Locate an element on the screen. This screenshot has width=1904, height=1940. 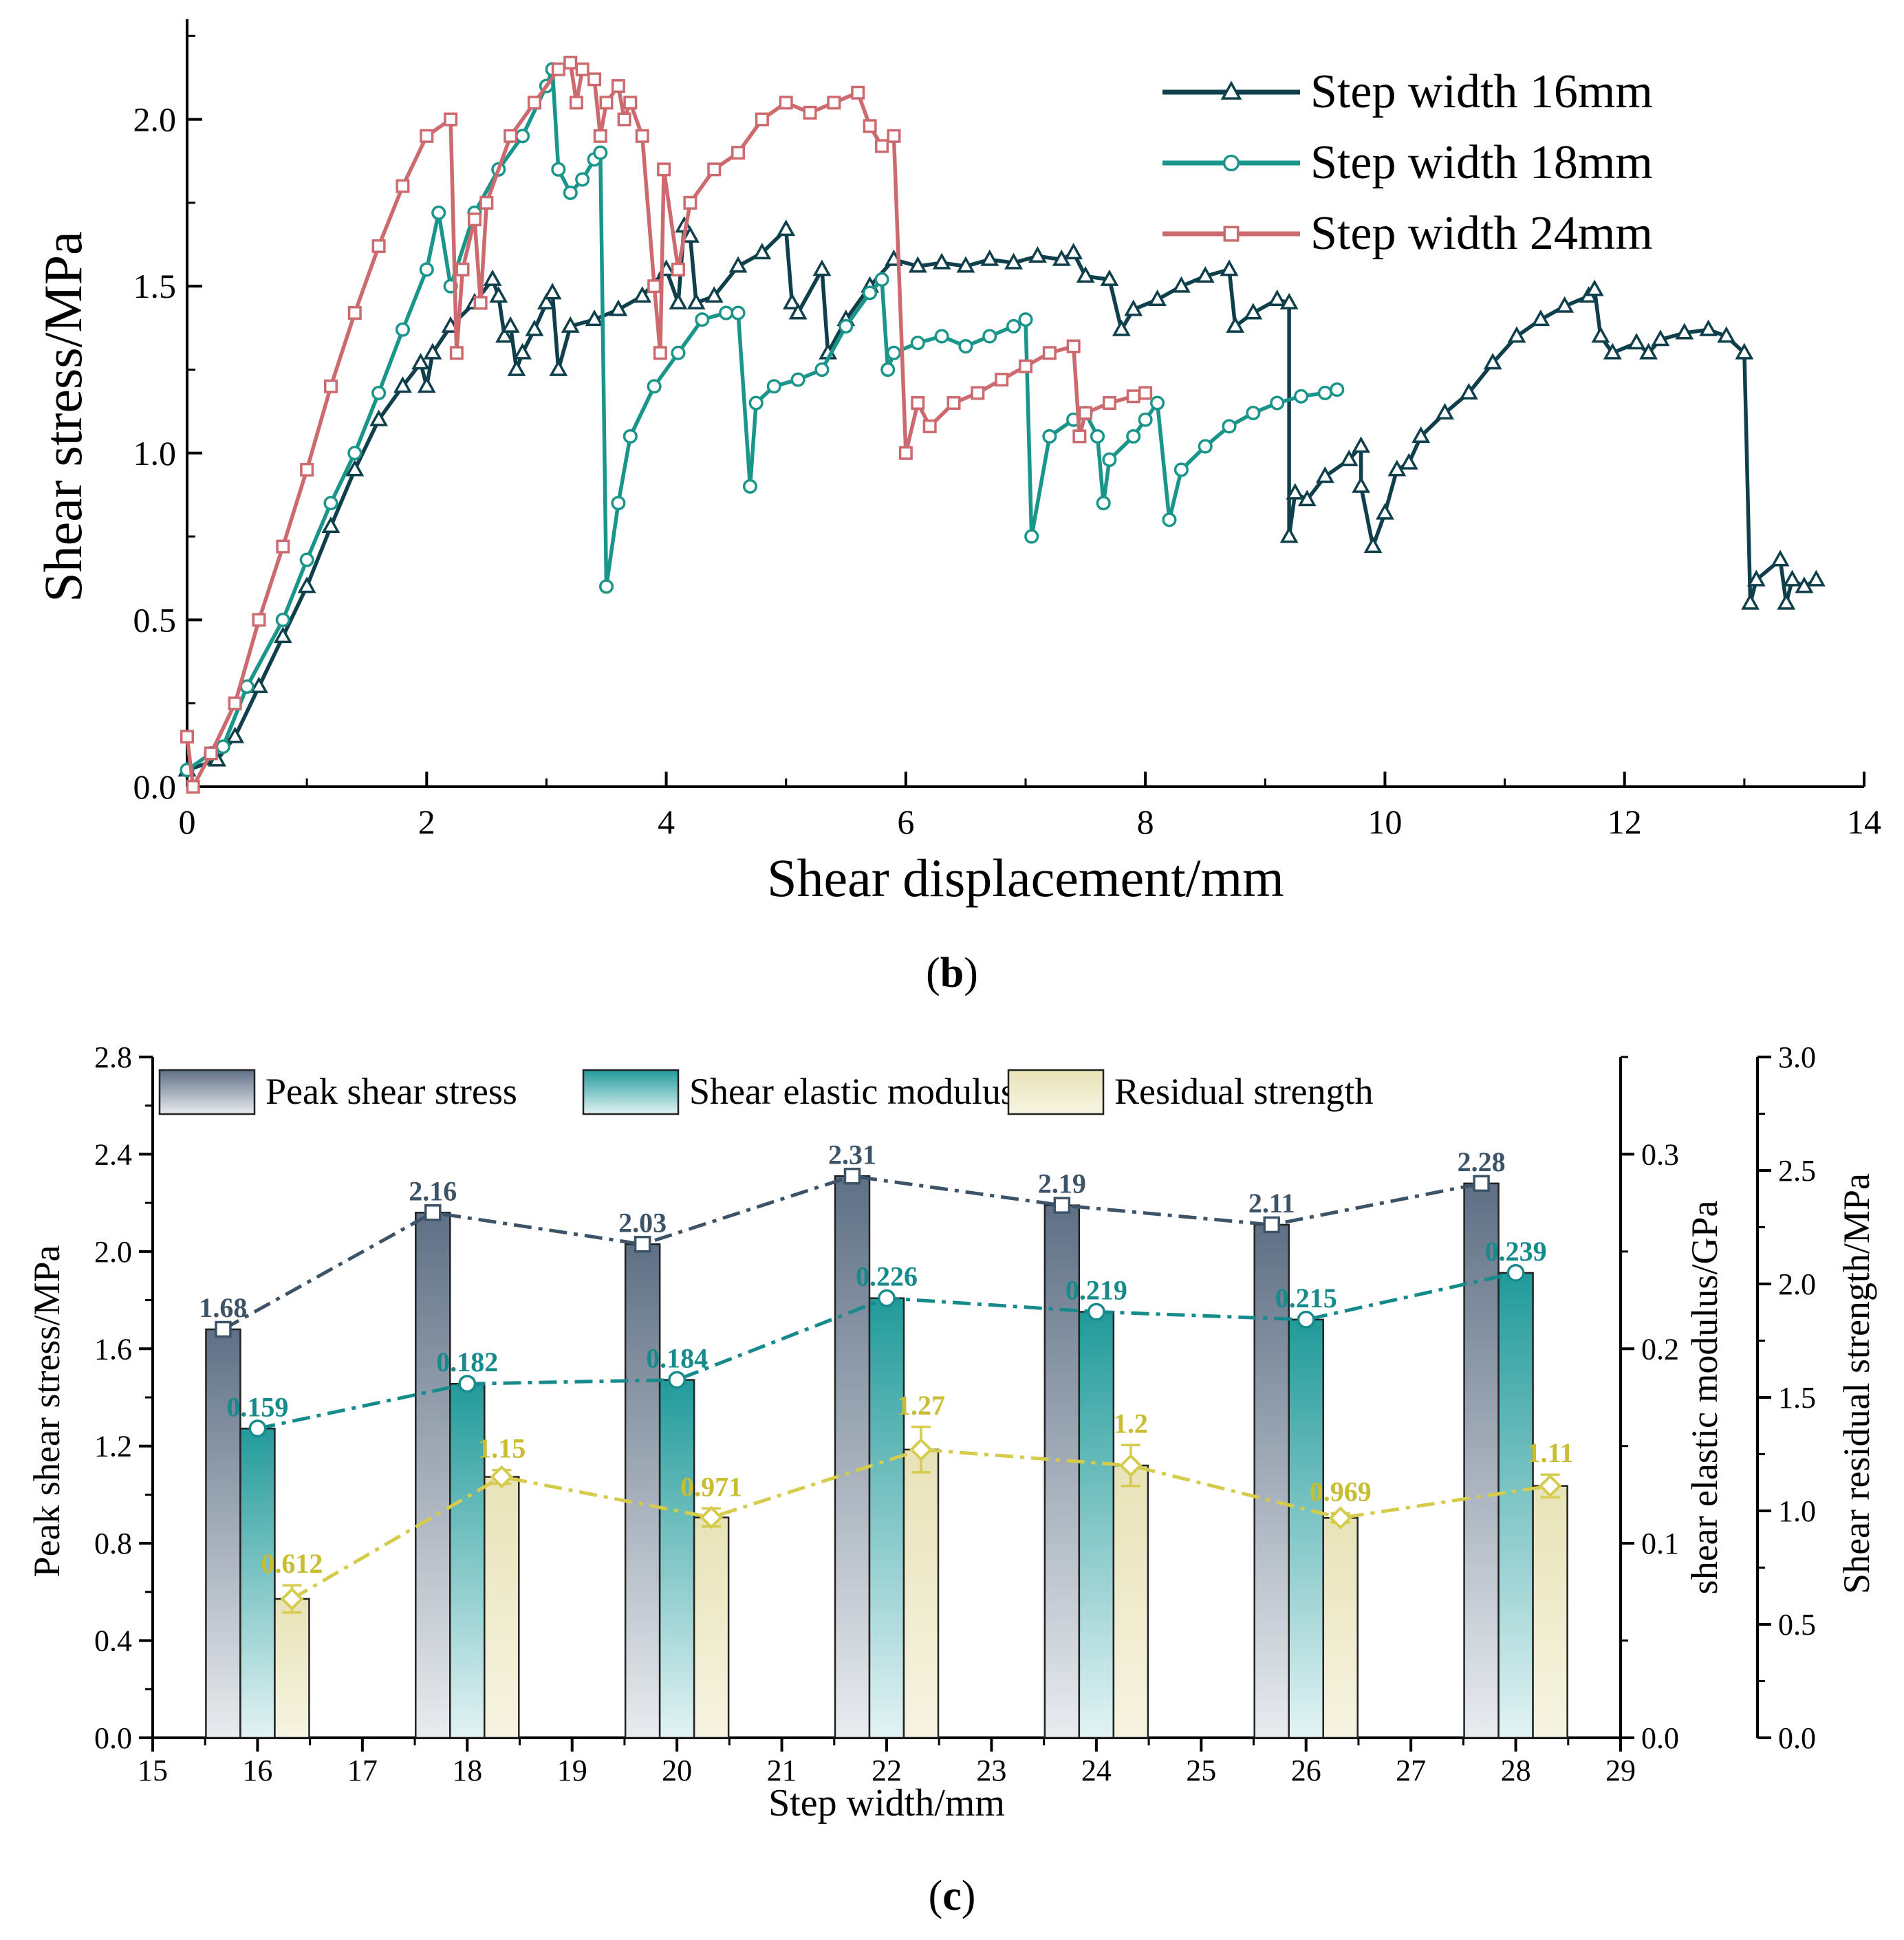
second-right-y-tick-label: 0.0 is located at coordinates (1797, 1738).